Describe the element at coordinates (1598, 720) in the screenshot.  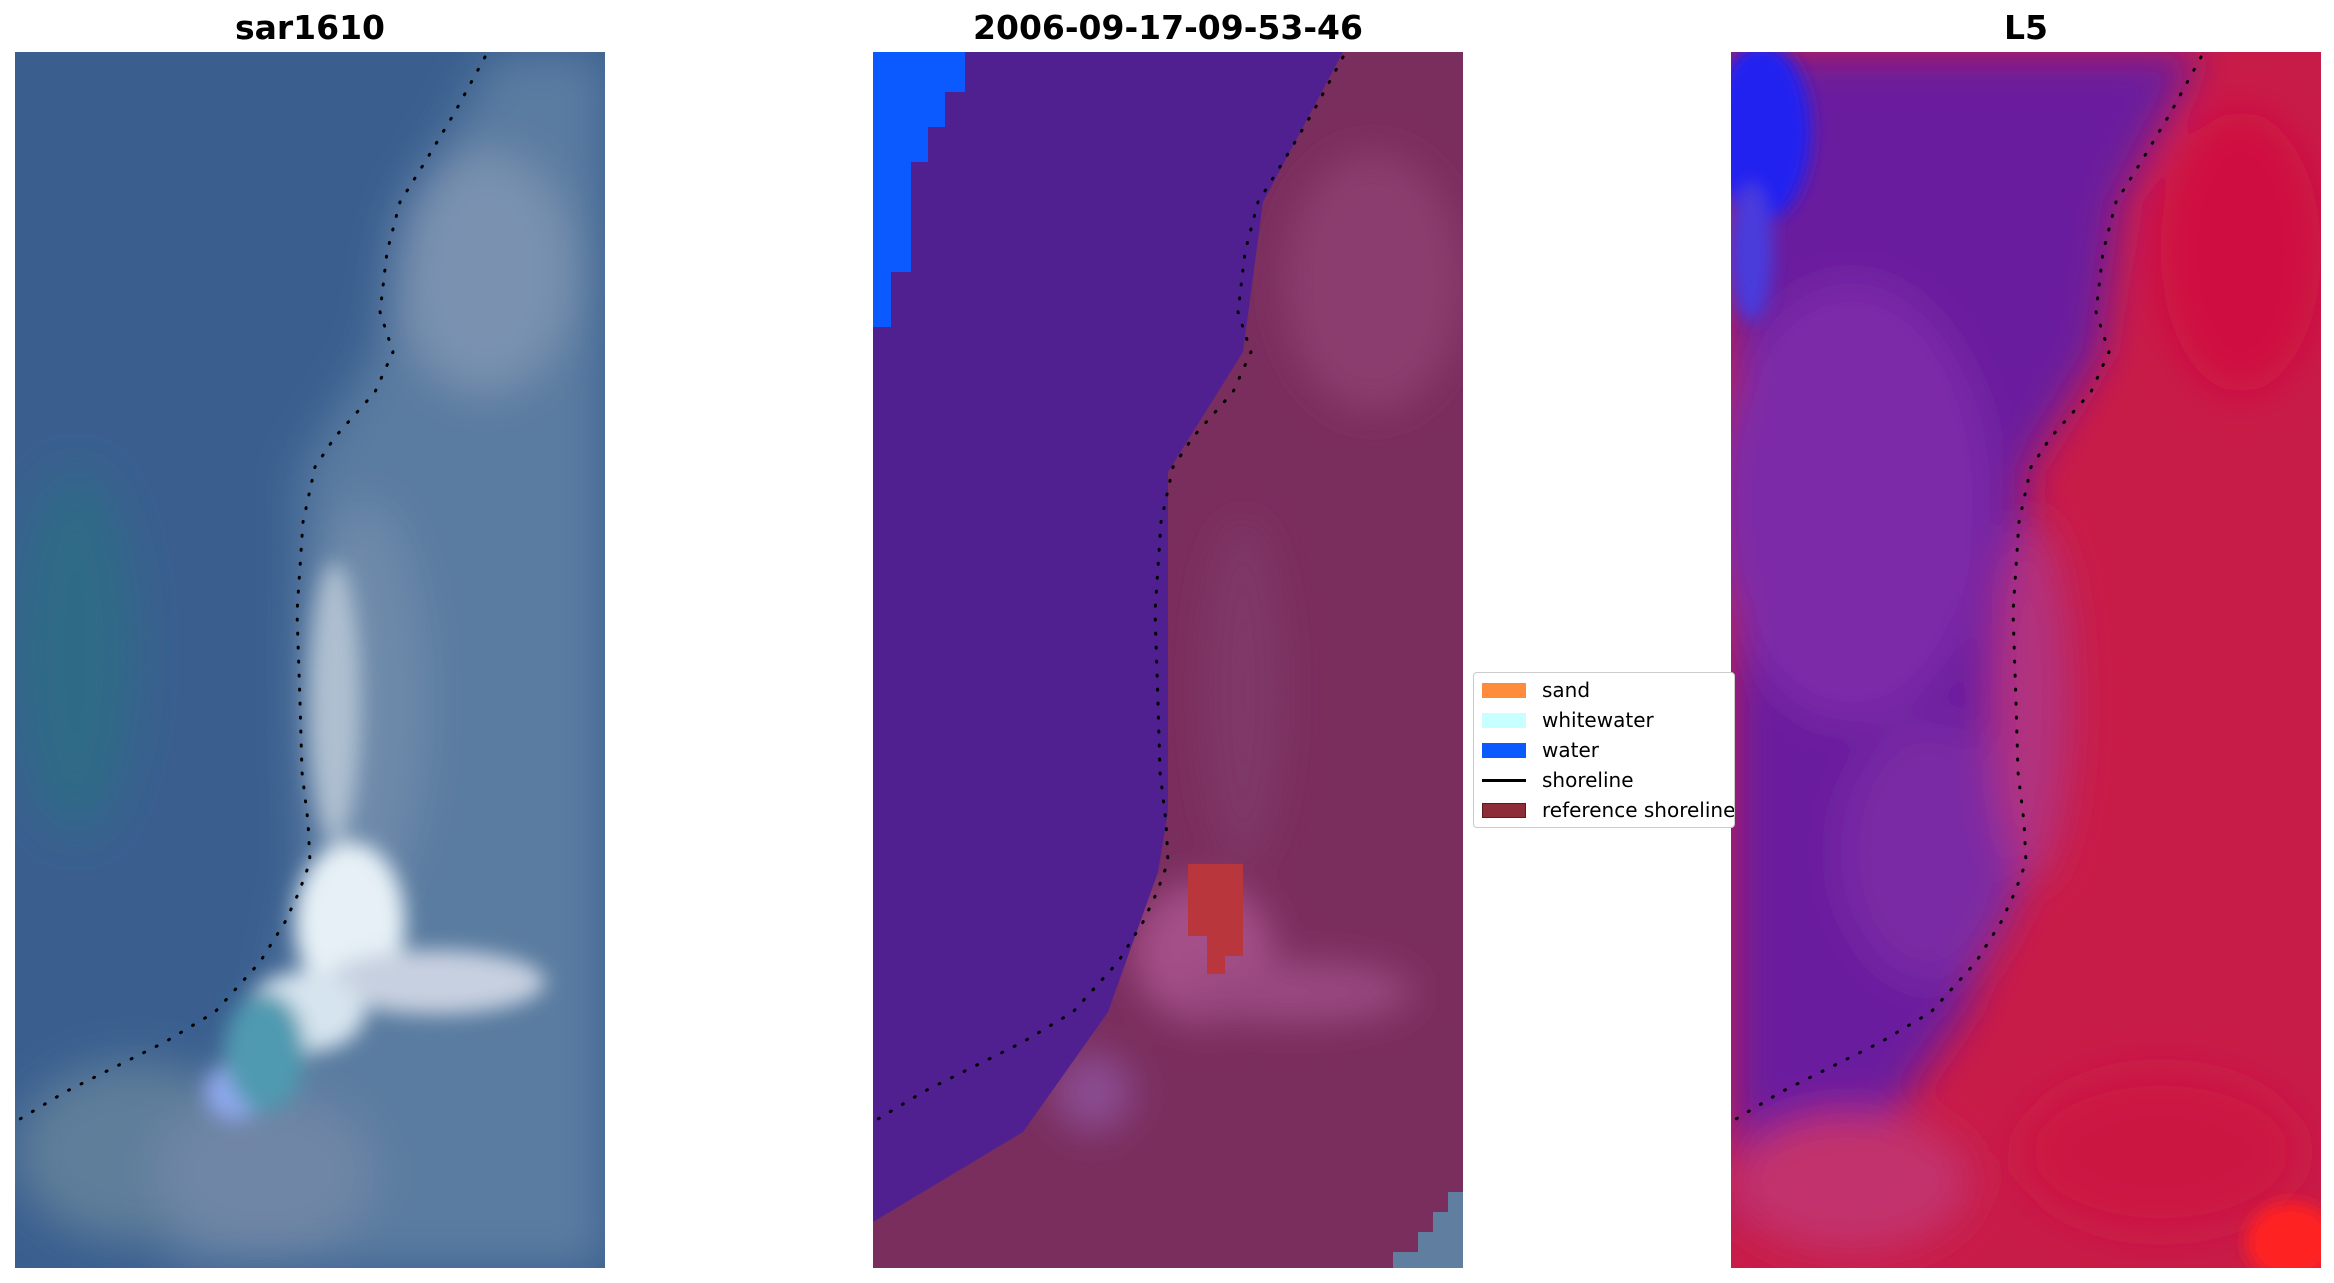
I see `legend-label-whitewater: whitewater` at that location.